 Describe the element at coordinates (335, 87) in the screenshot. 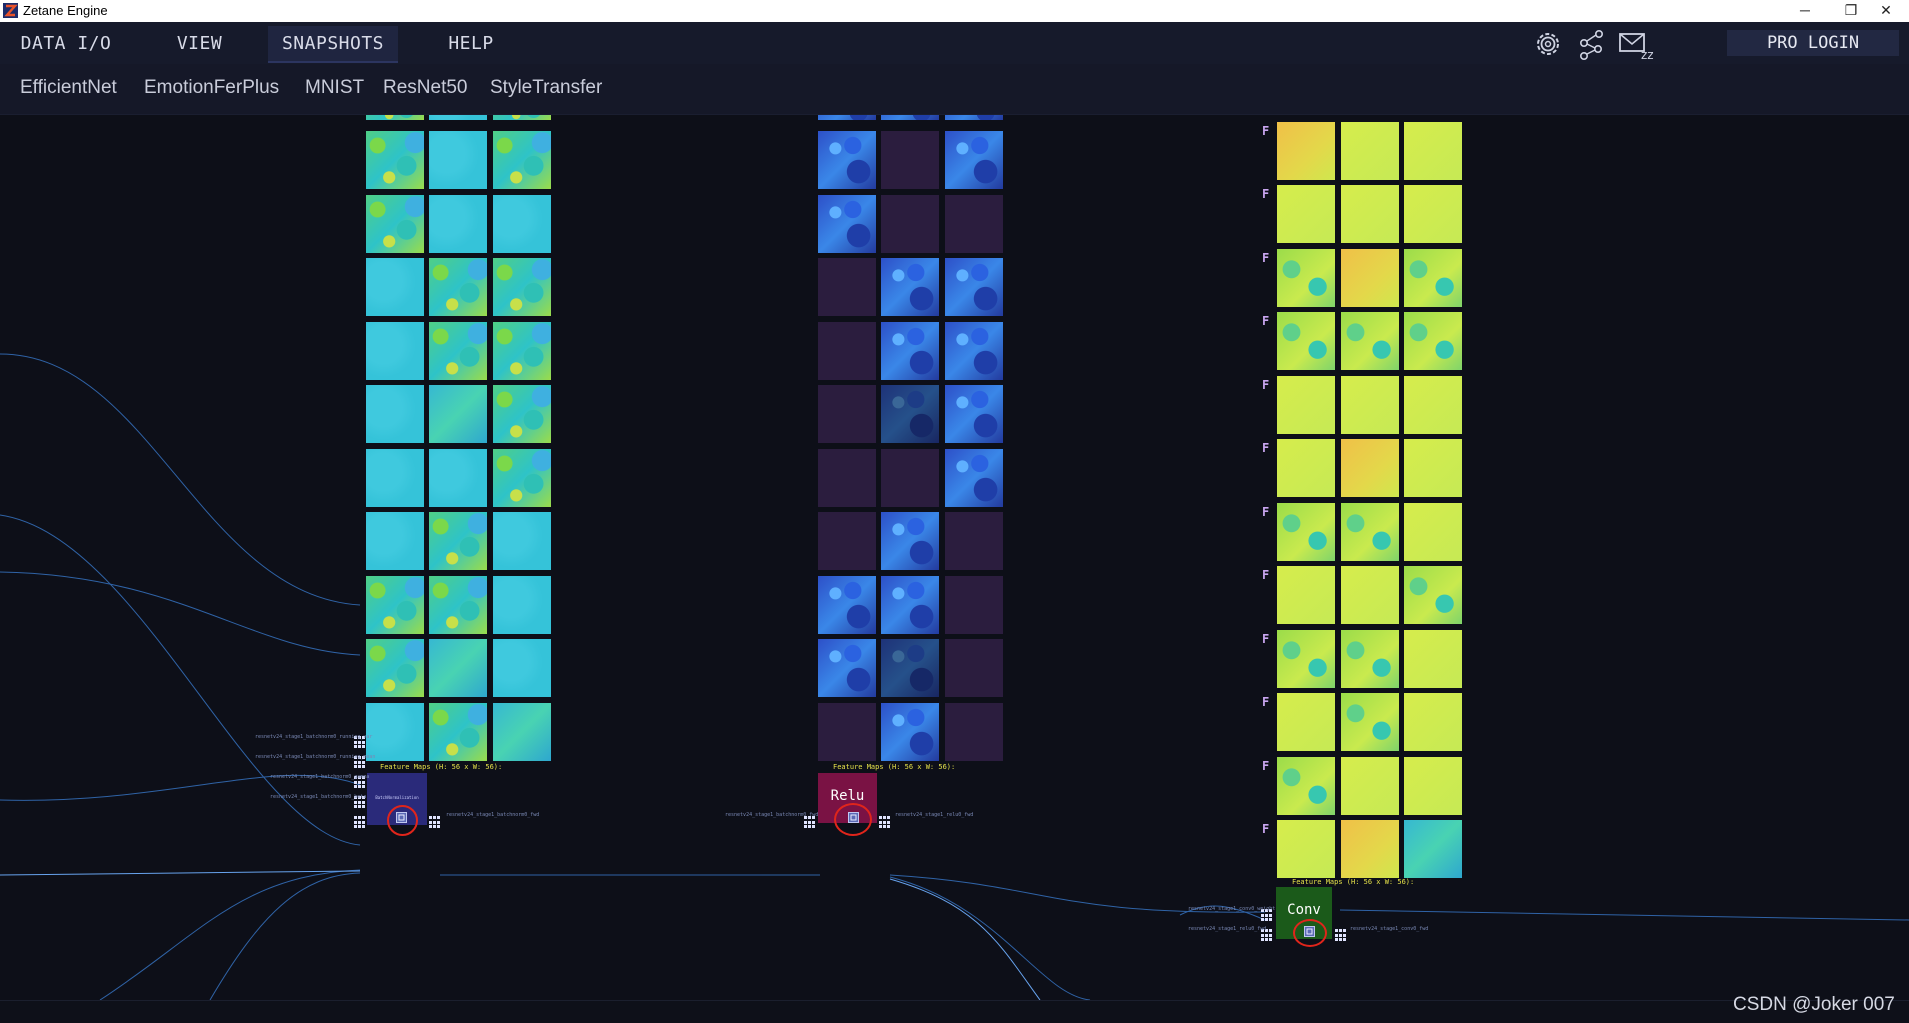

I see `tab-mnist: MNIST` at that location.